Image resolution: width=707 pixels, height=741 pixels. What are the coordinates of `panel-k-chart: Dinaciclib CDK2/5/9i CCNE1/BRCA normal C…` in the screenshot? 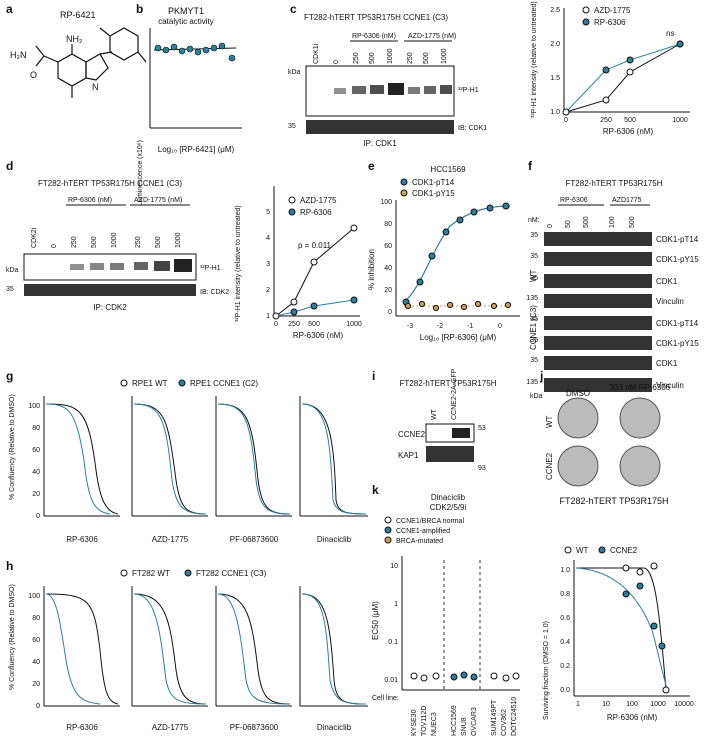 It's located at (445, 614).